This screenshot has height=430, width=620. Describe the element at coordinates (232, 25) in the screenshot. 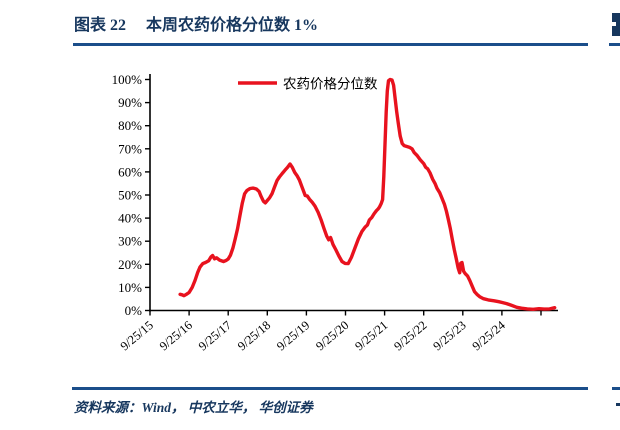

I see `figure-title: 本周农药价格分位数 1%` at that location.